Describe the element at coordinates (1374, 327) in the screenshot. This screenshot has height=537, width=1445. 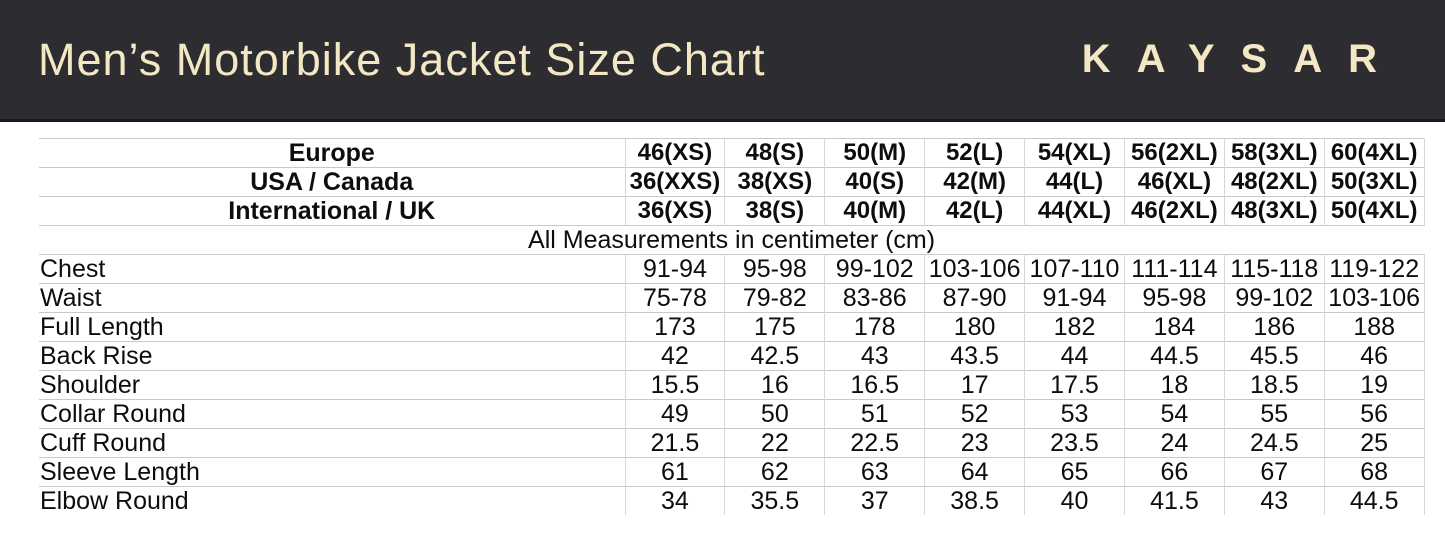
I see `measure-value-cell: 188` at that location.